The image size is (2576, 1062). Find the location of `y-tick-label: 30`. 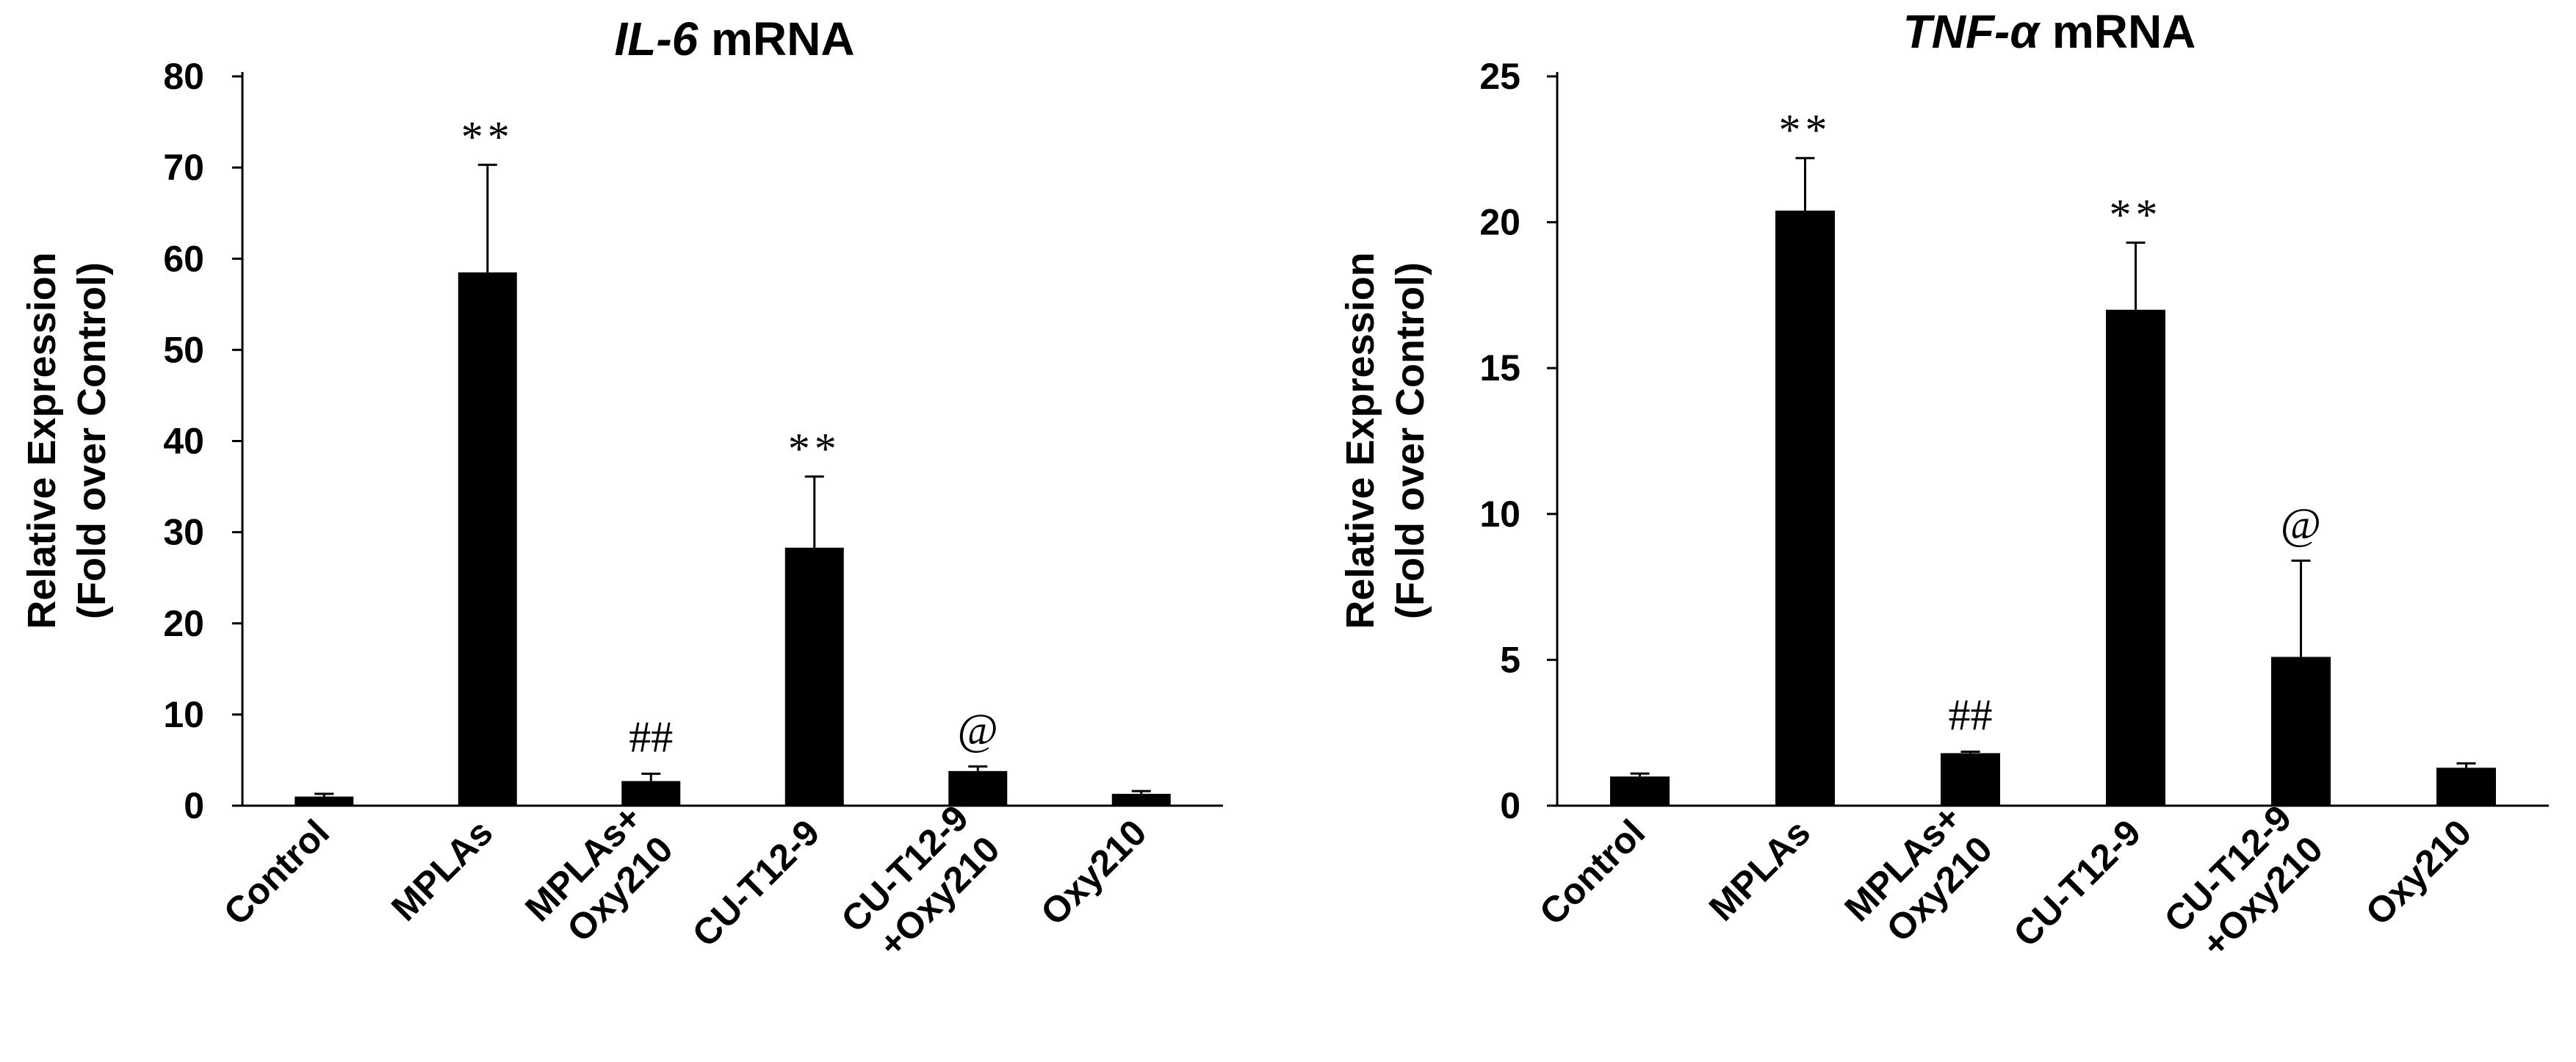

y-tick-label: 30 is located at coordinates (184, 533).